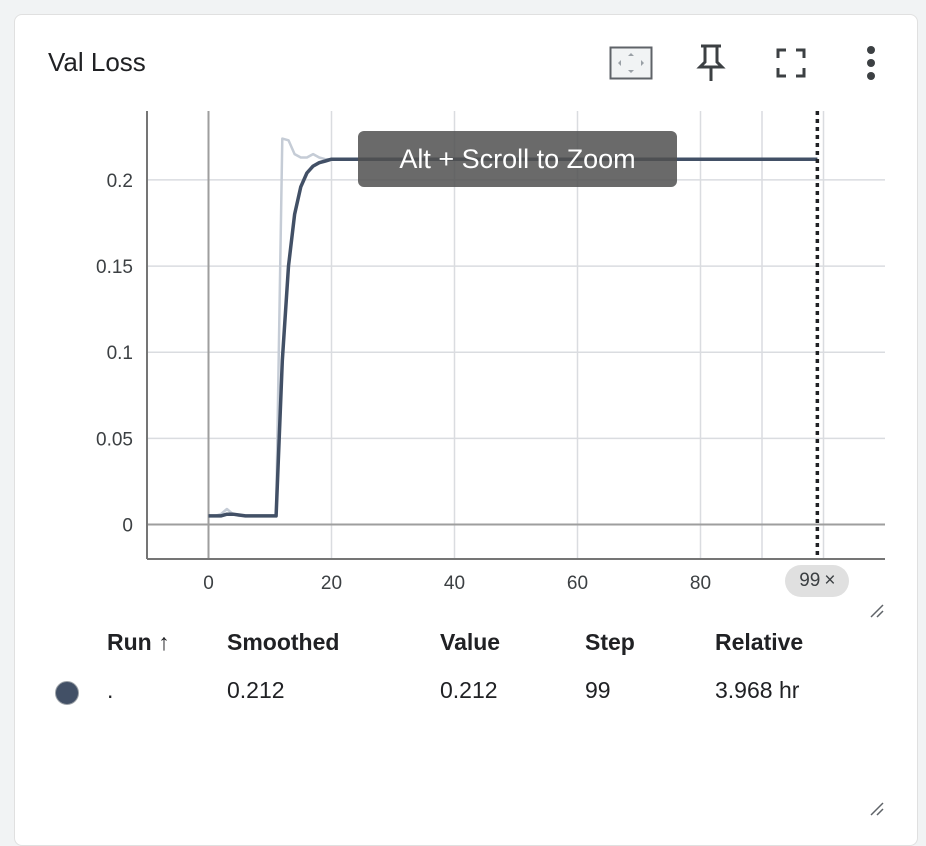 The height and width of the screenshot is (846, 926). I want to click on fullscreen-icon, so click(791, 63).